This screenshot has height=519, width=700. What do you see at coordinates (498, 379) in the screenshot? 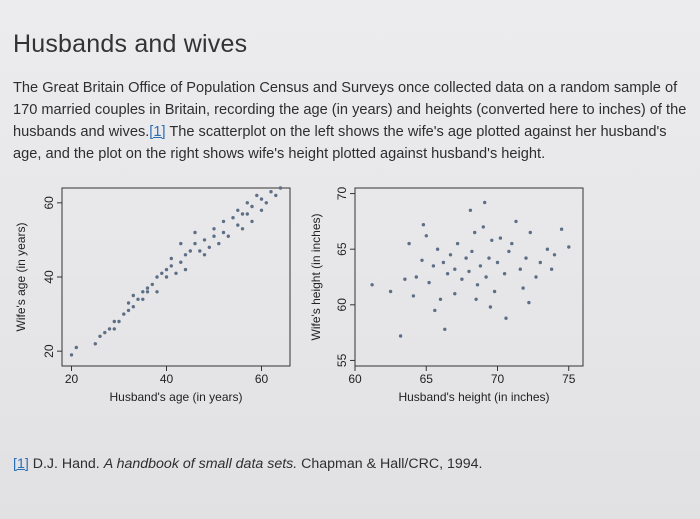
I see `right-xtick-label: 70` at bounding box center [498, 379].